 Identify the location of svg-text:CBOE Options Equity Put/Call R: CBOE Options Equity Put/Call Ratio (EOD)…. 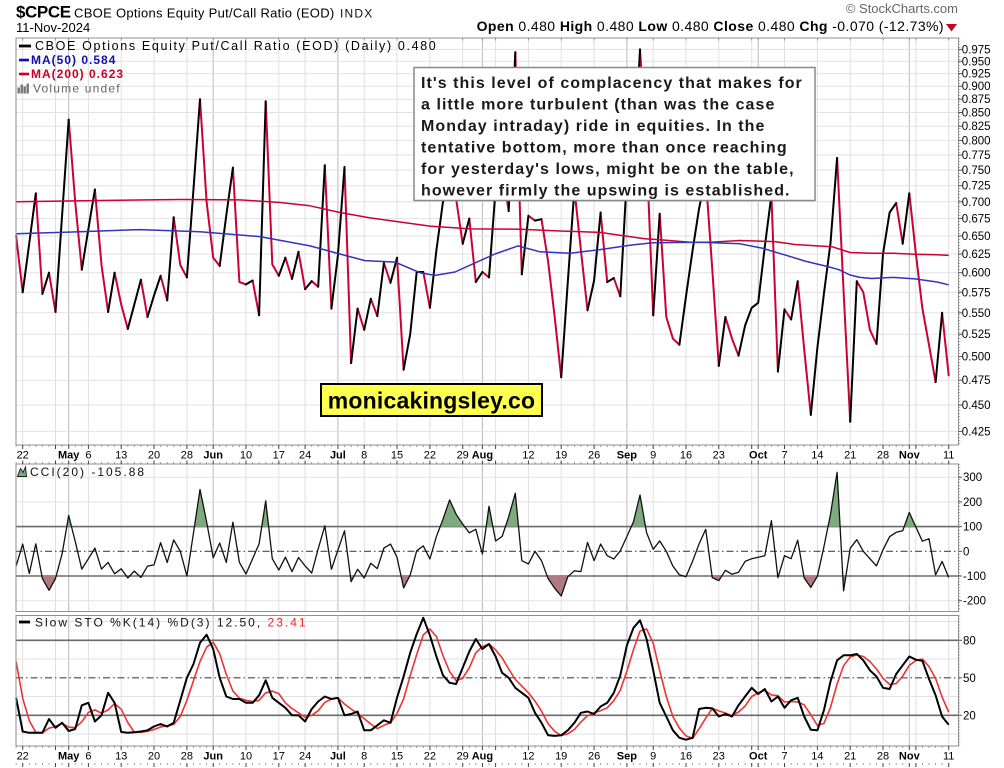
(236, 46).